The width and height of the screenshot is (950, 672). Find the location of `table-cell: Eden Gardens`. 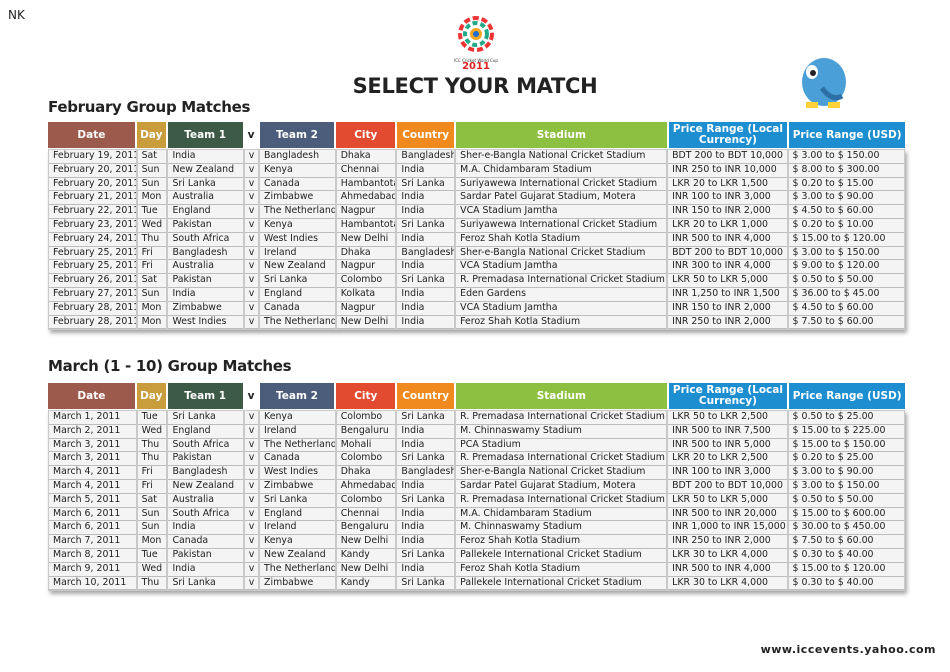

table-cell: Eden Gardens is located at coordinates (561, 294).